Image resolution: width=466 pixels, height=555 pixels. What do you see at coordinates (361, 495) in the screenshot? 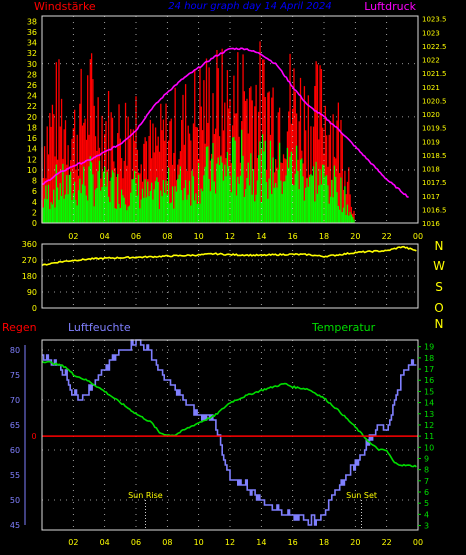
I see `sun-marker-label: Sun Set` at bounding box center [361, 495].